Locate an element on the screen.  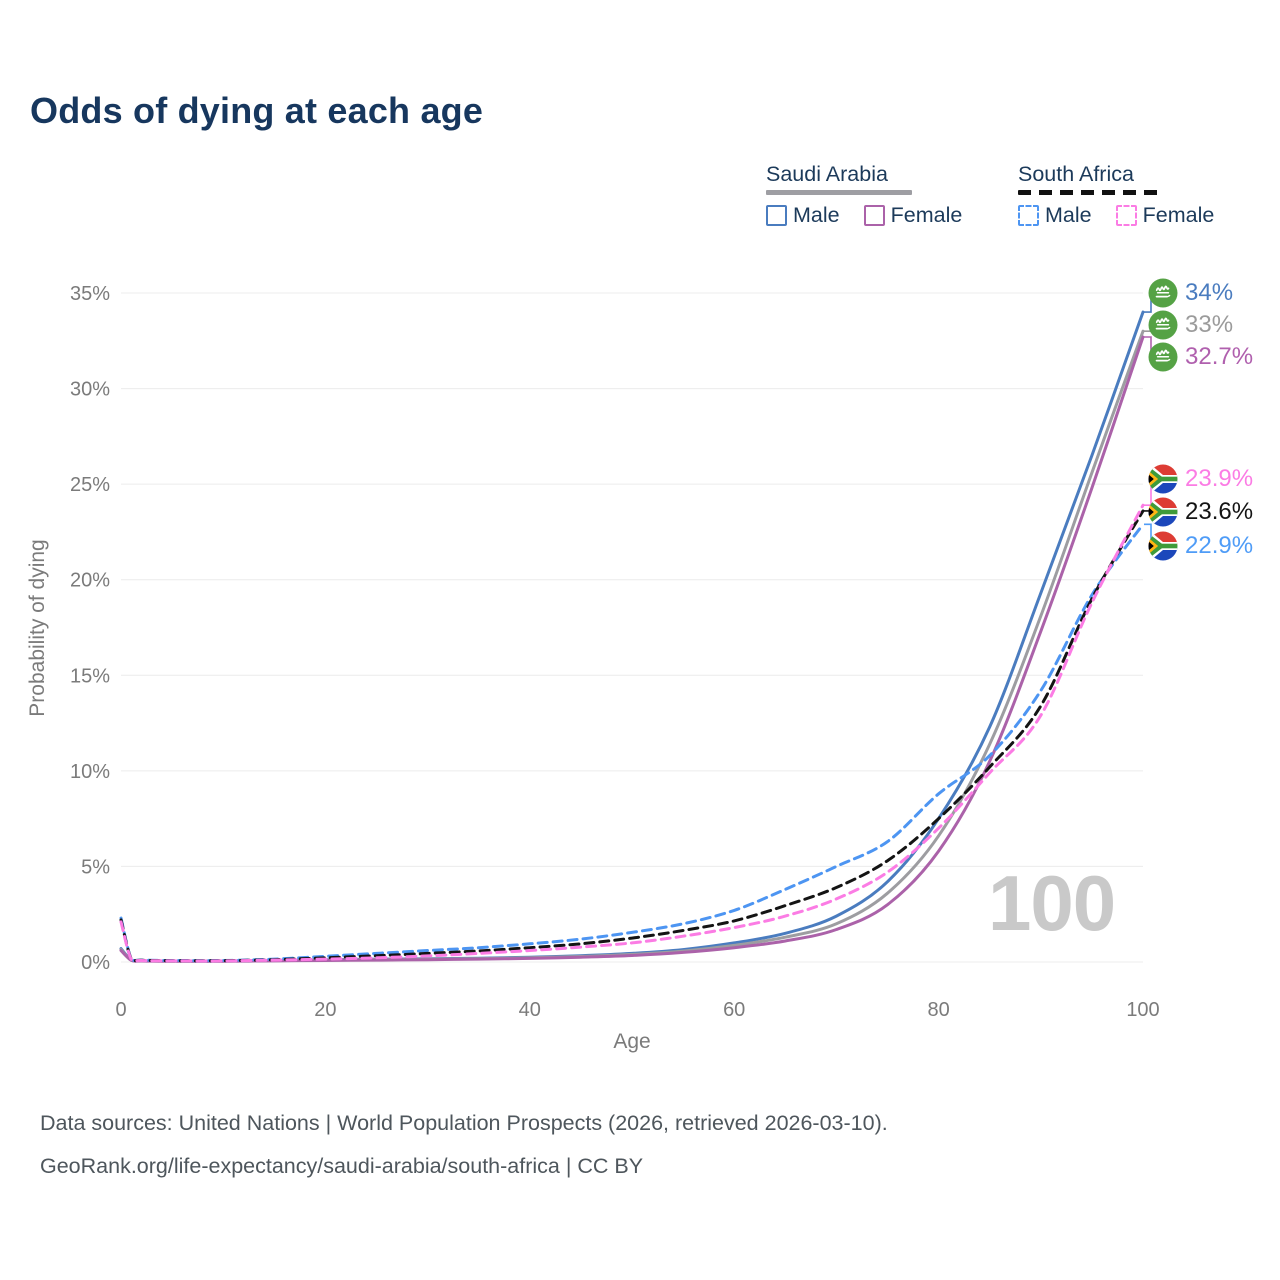
x-tick-label: 20 is located at coordinates (325, 1010).